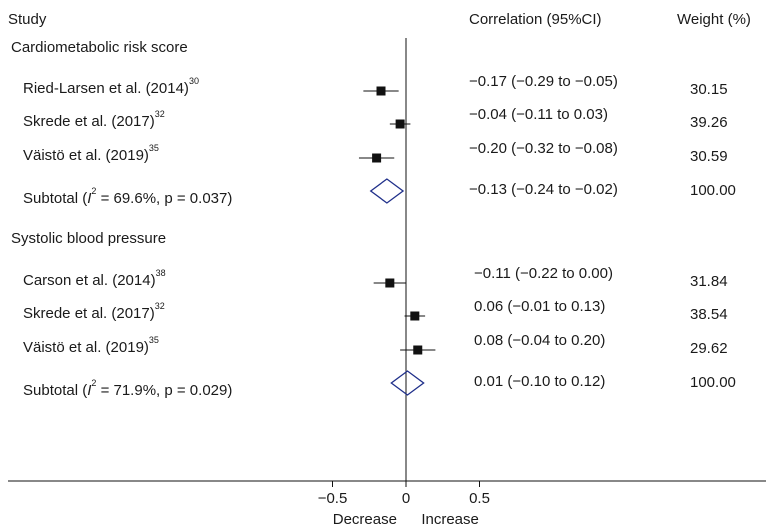 Image resolution: width=766 pixels, height=530 pixels. What do you see at coordinates (709, 348) in the screenshot?
I see `weight-value: 29.62` at bounding box center [709, 348].